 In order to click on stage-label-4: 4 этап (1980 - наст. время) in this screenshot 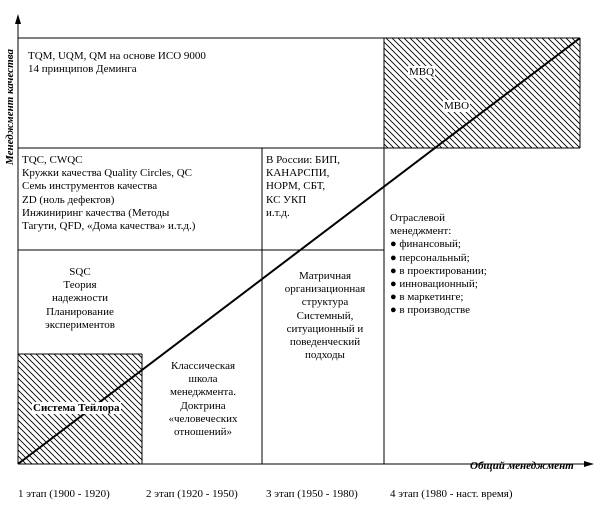, I will do `click(451, 494)`.